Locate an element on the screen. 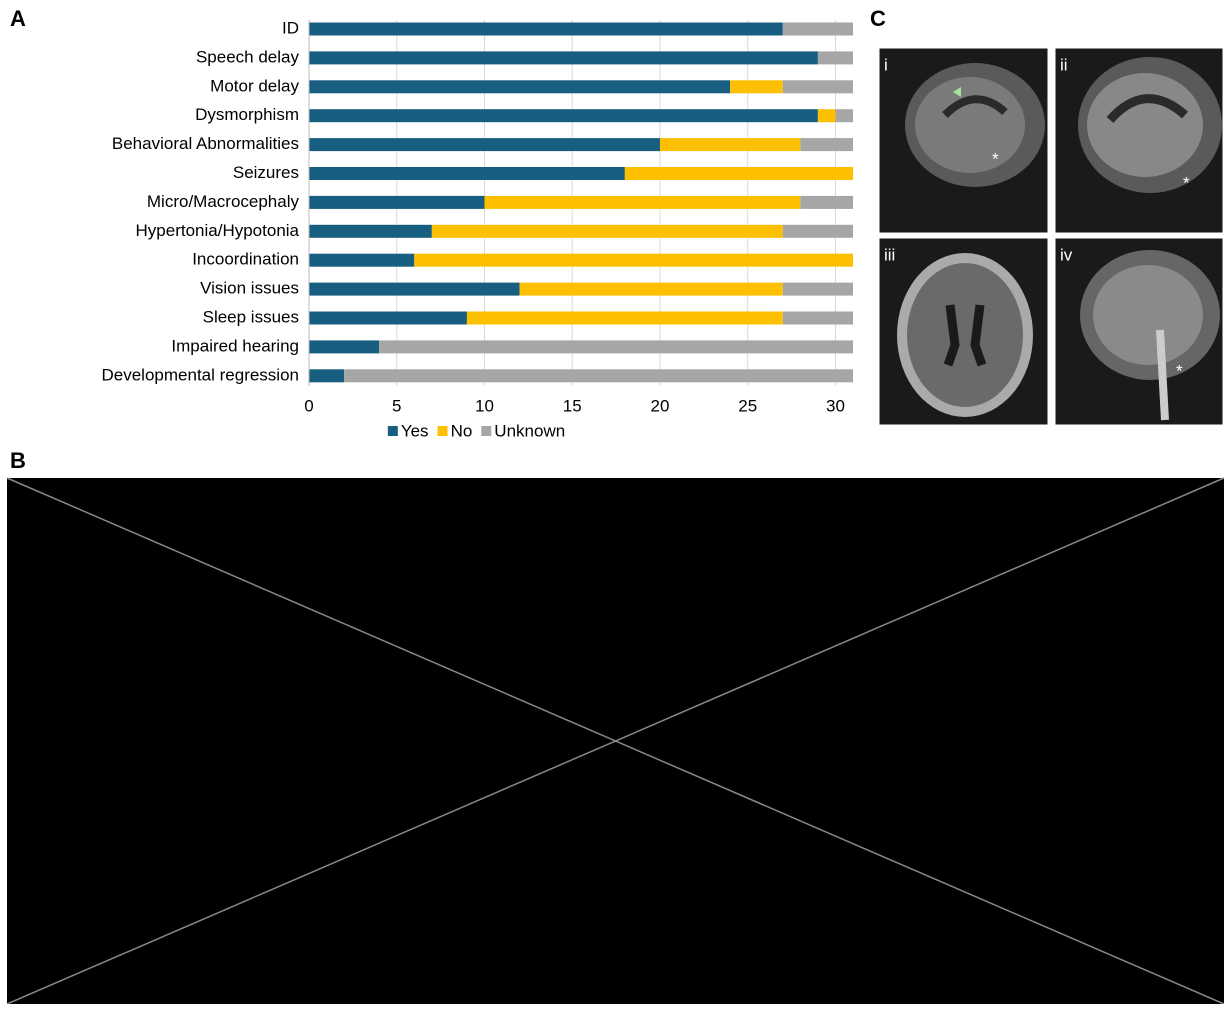 The width and height of the screenshot is (1224, 1009). y-tick-label: Sleep issues is located at coordinates (251, 316).